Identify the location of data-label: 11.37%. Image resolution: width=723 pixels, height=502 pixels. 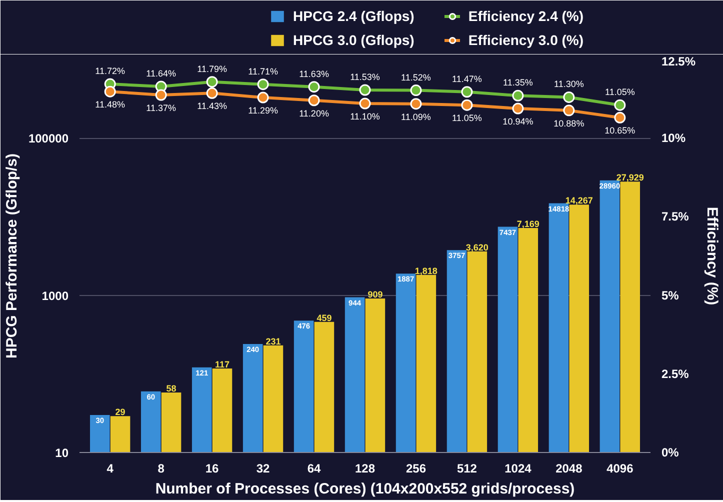
(161, 108).